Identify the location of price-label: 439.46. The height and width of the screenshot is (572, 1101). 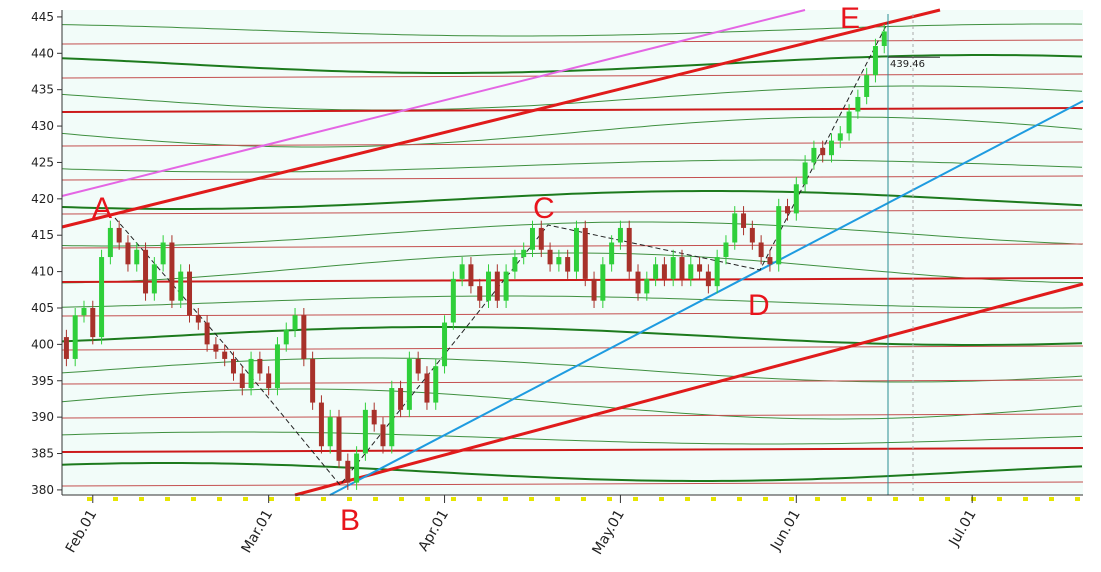
(907, 64).